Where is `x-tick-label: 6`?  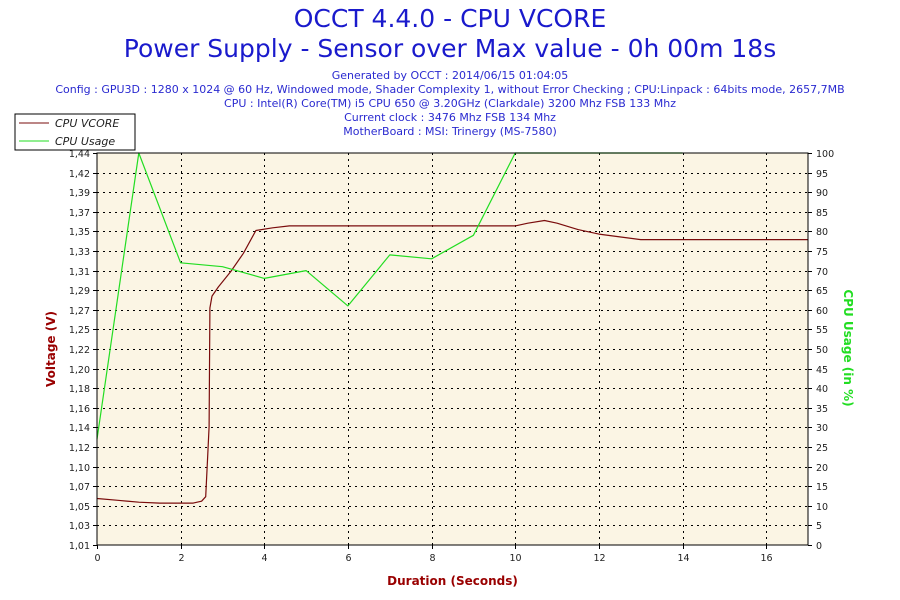
x-tick-label: 6 is located at coordinates (348, 558).